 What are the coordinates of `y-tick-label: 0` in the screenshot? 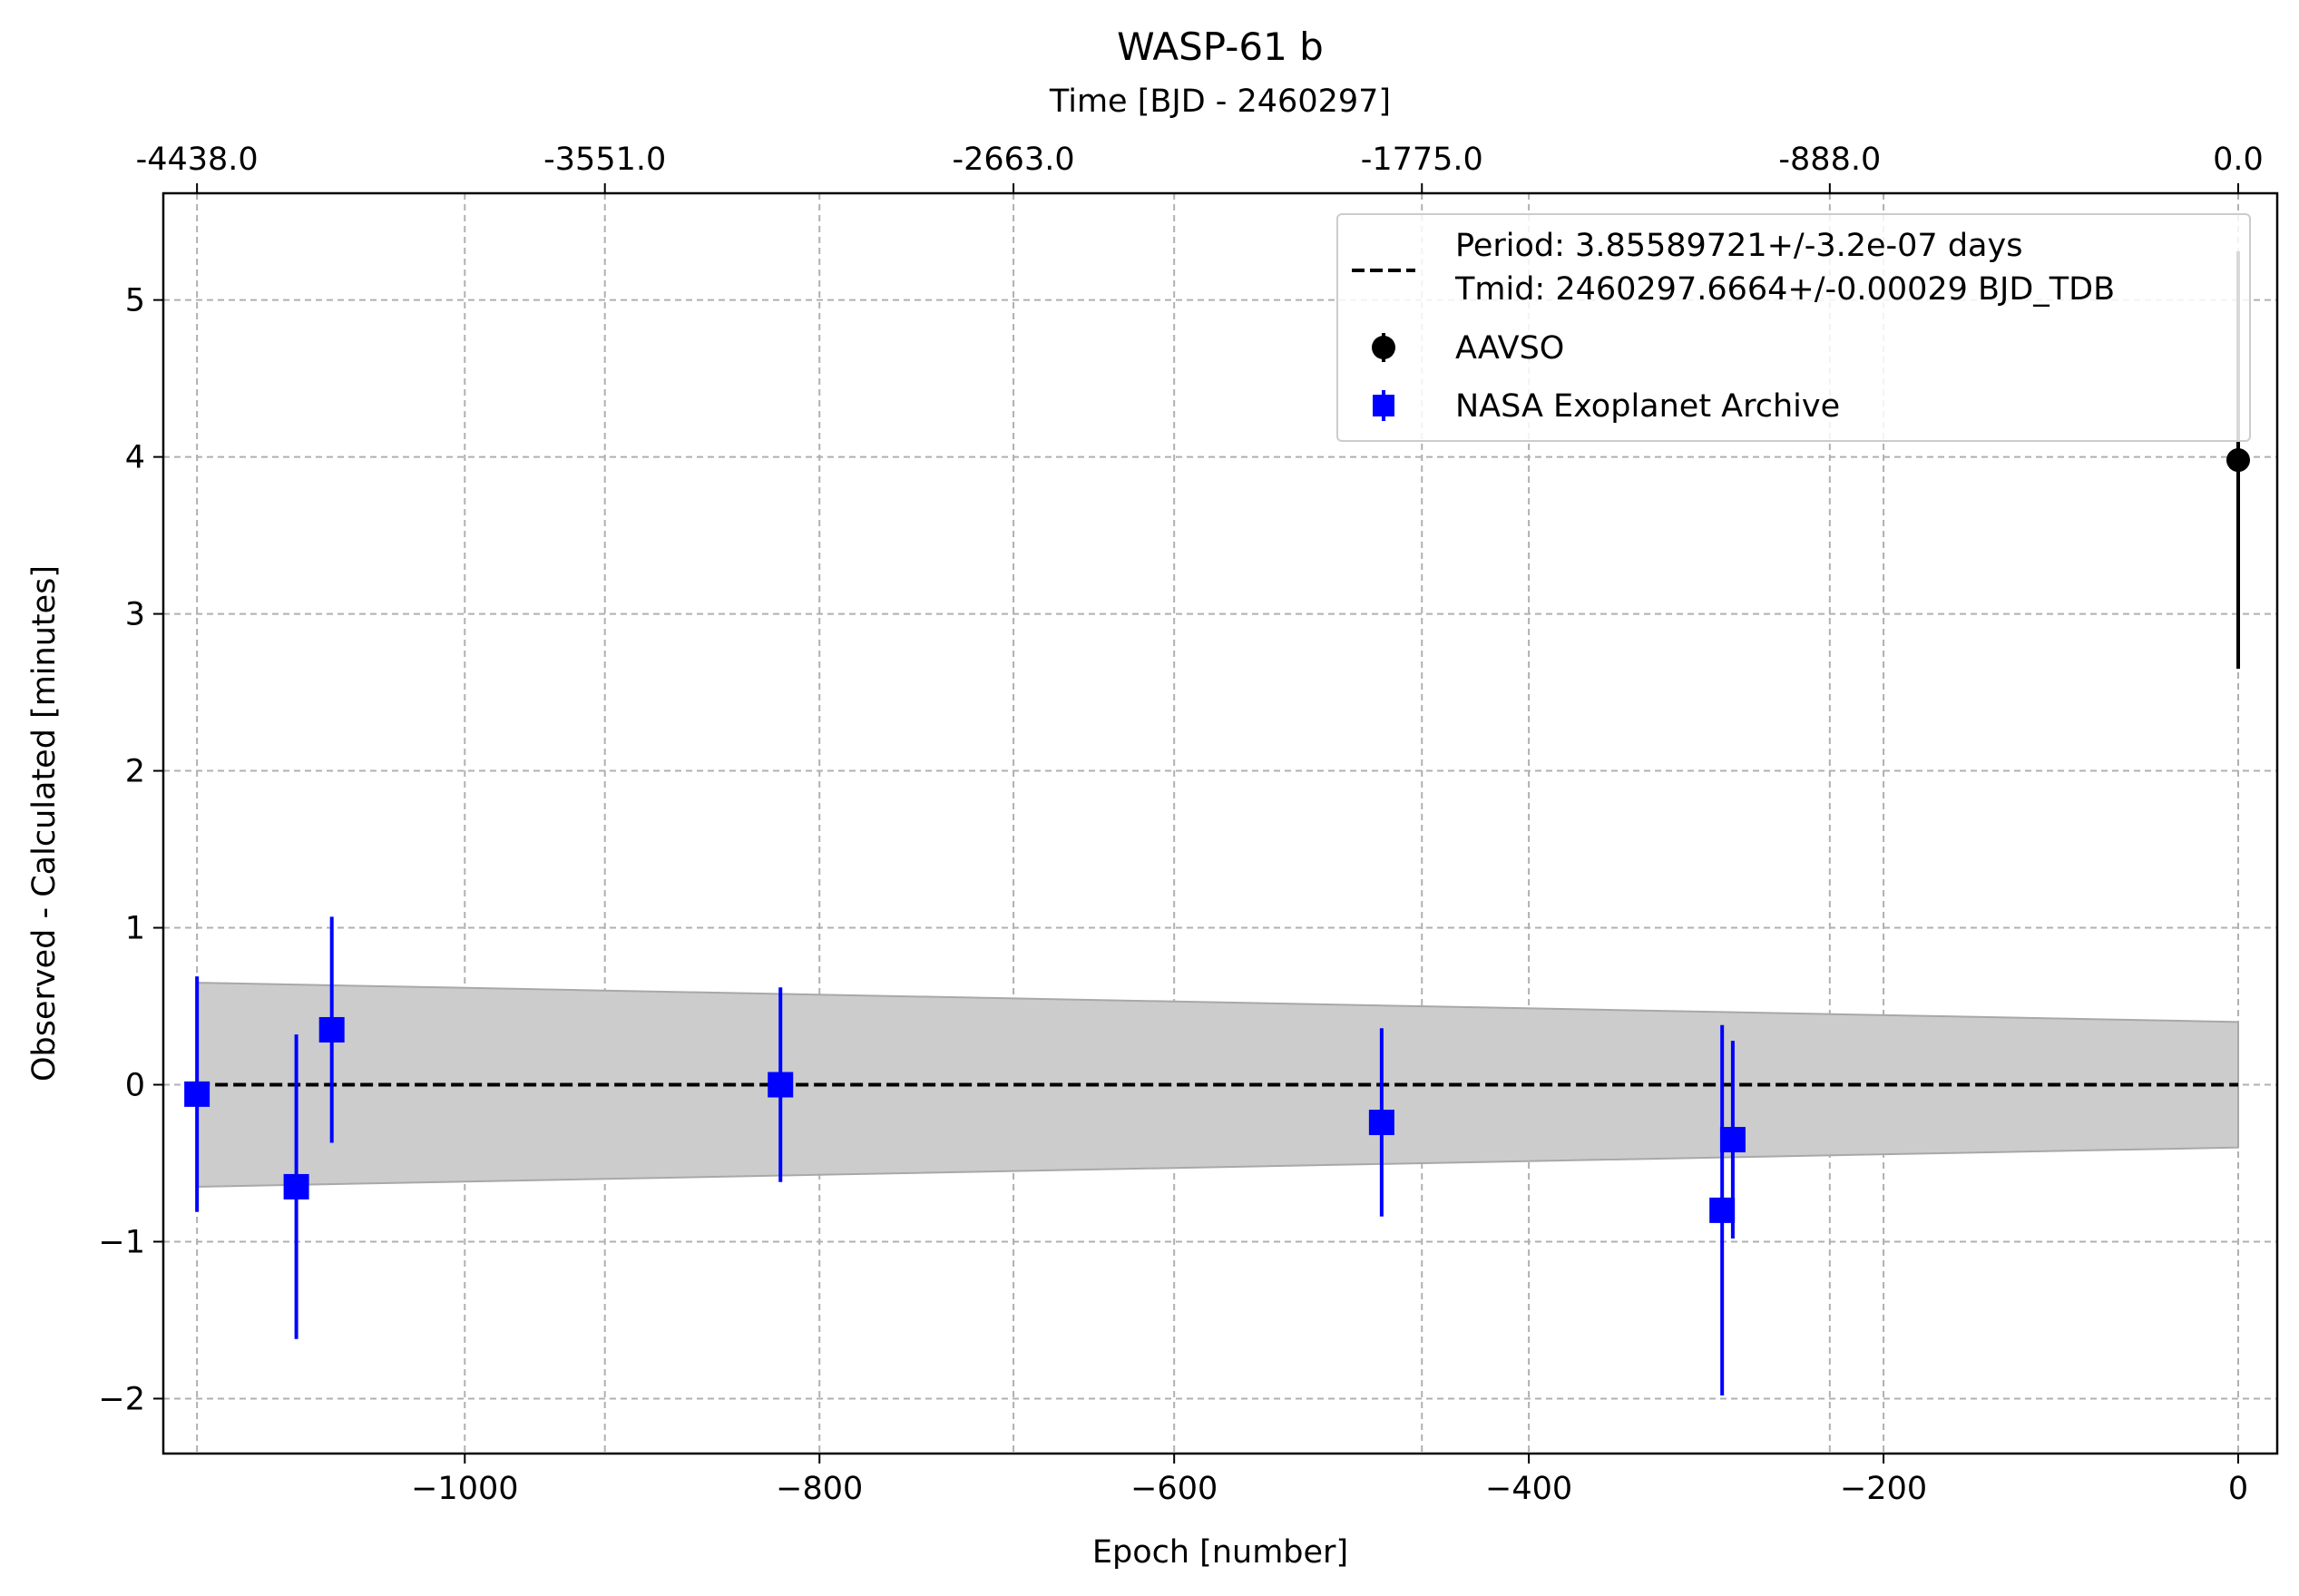 It's located at (135, 1086).